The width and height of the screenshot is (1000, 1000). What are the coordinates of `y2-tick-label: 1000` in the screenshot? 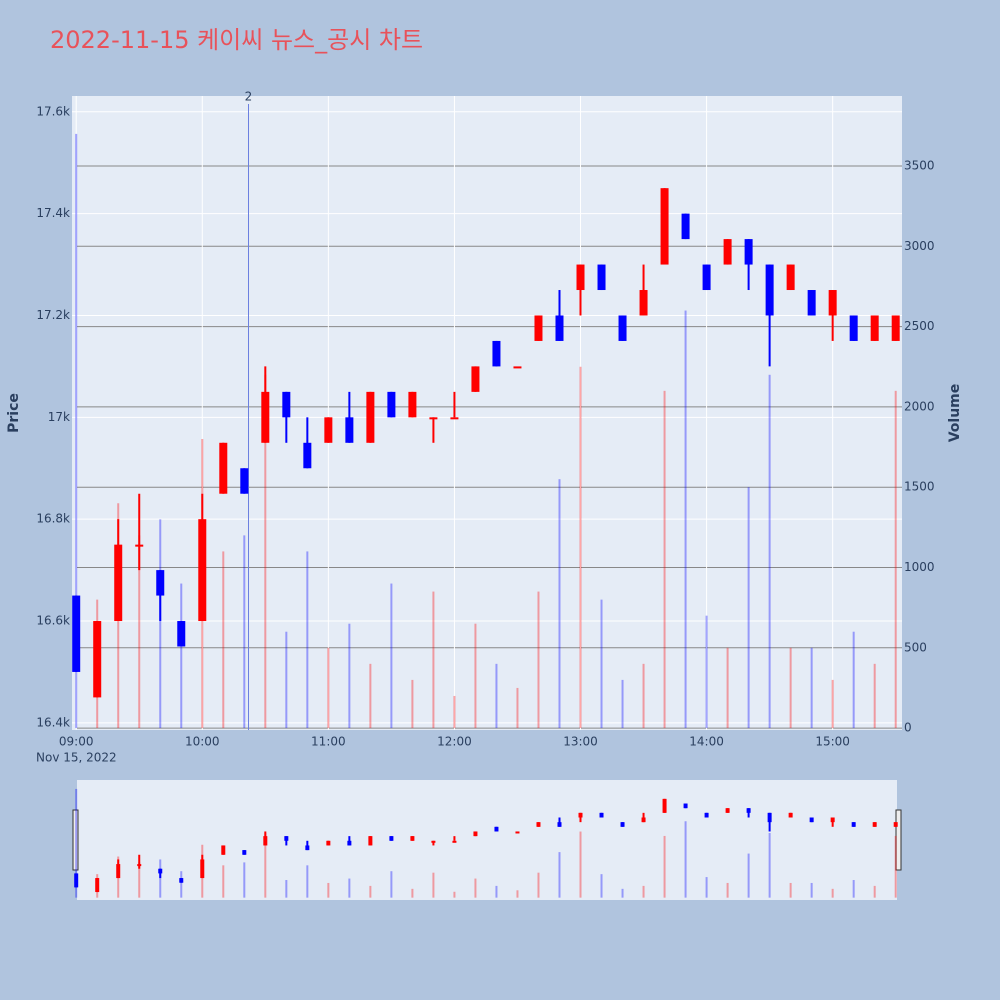 It's located at (919, 567).